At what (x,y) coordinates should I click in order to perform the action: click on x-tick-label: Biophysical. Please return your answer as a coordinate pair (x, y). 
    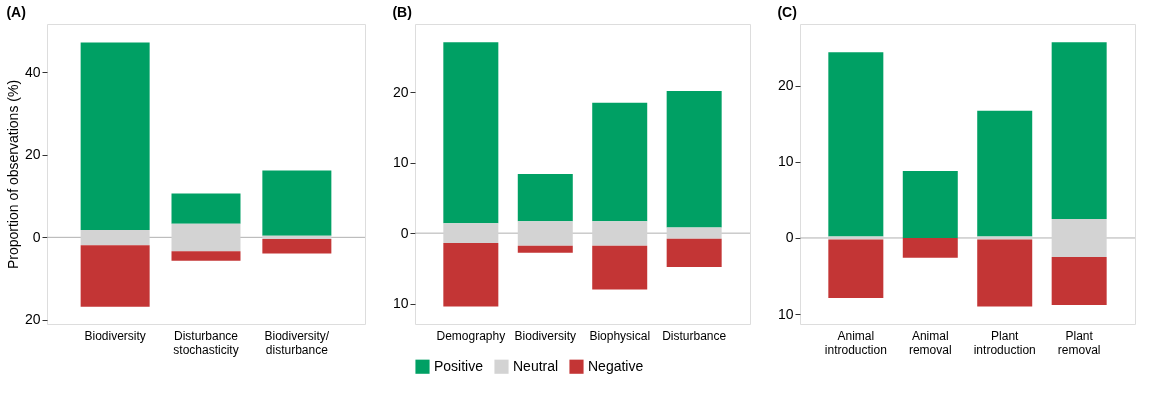
    Looking at the image, I should click on (620, 335).